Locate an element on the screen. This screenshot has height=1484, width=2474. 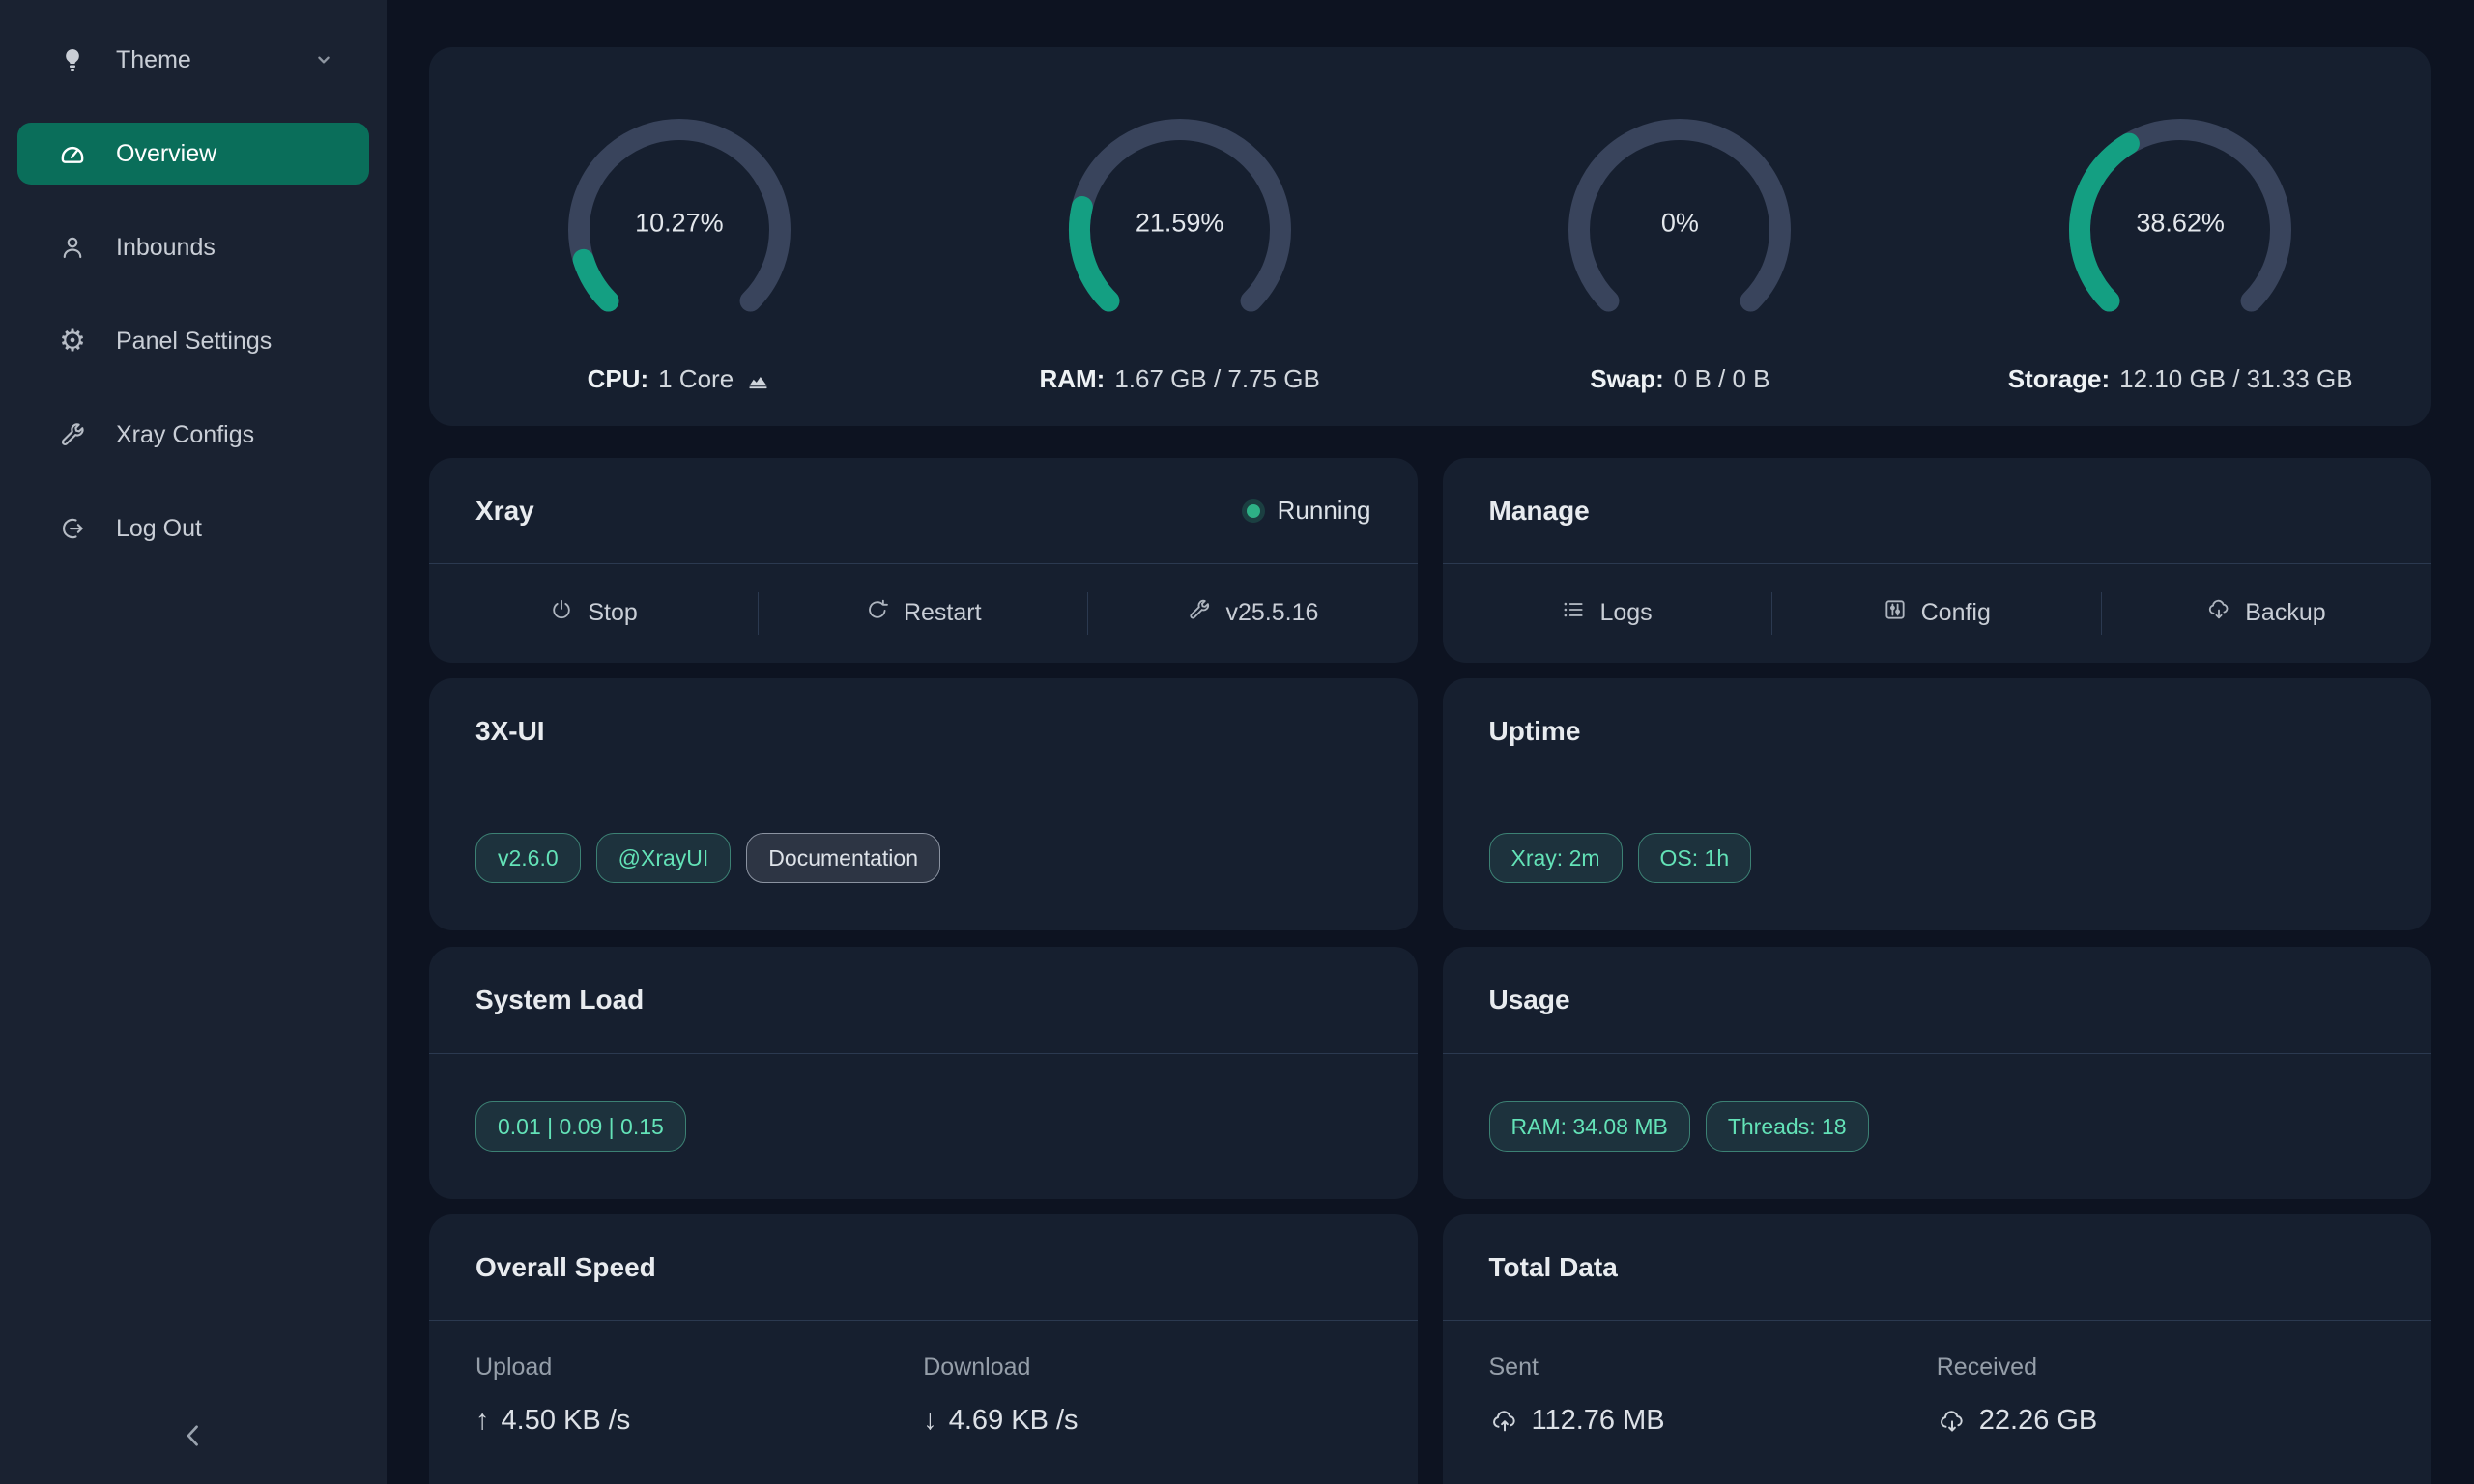
logout-icon is located at coordinates (73, 528).